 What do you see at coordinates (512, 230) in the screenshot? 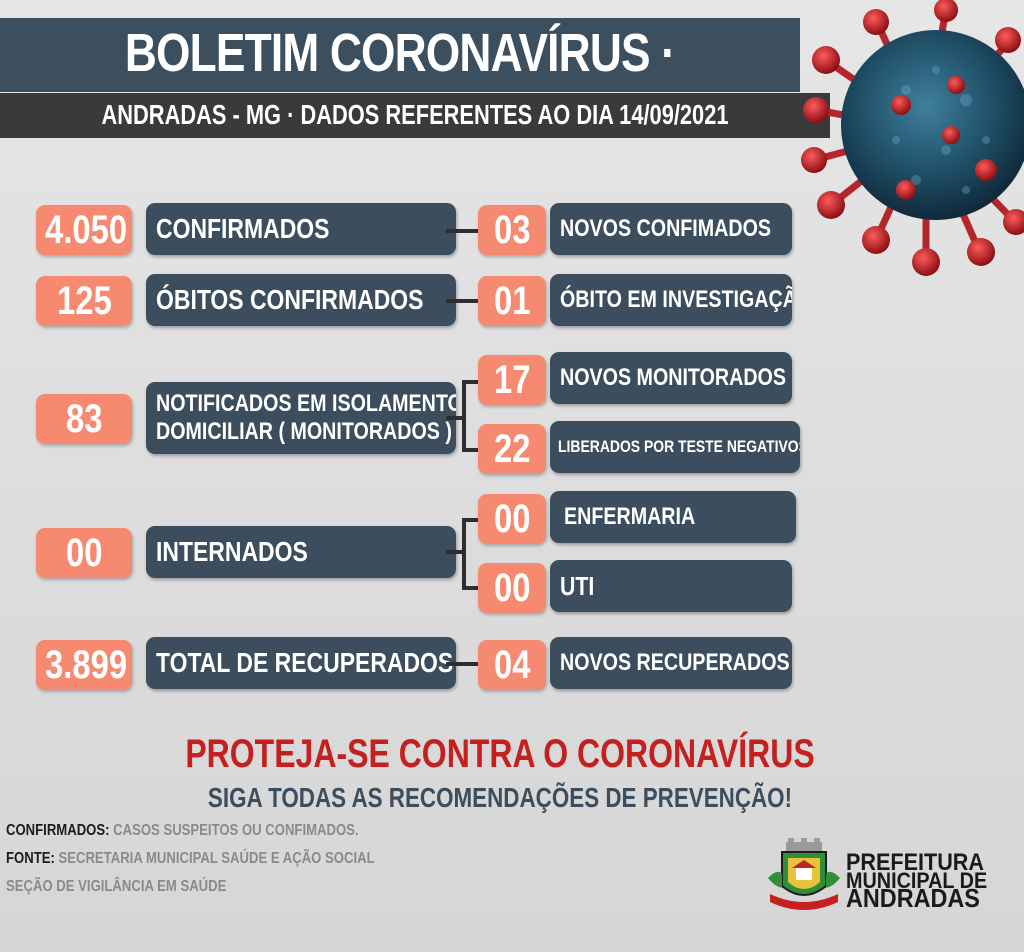
I see `novos-confirmados-value: 03` at bounding box center [512, 230].